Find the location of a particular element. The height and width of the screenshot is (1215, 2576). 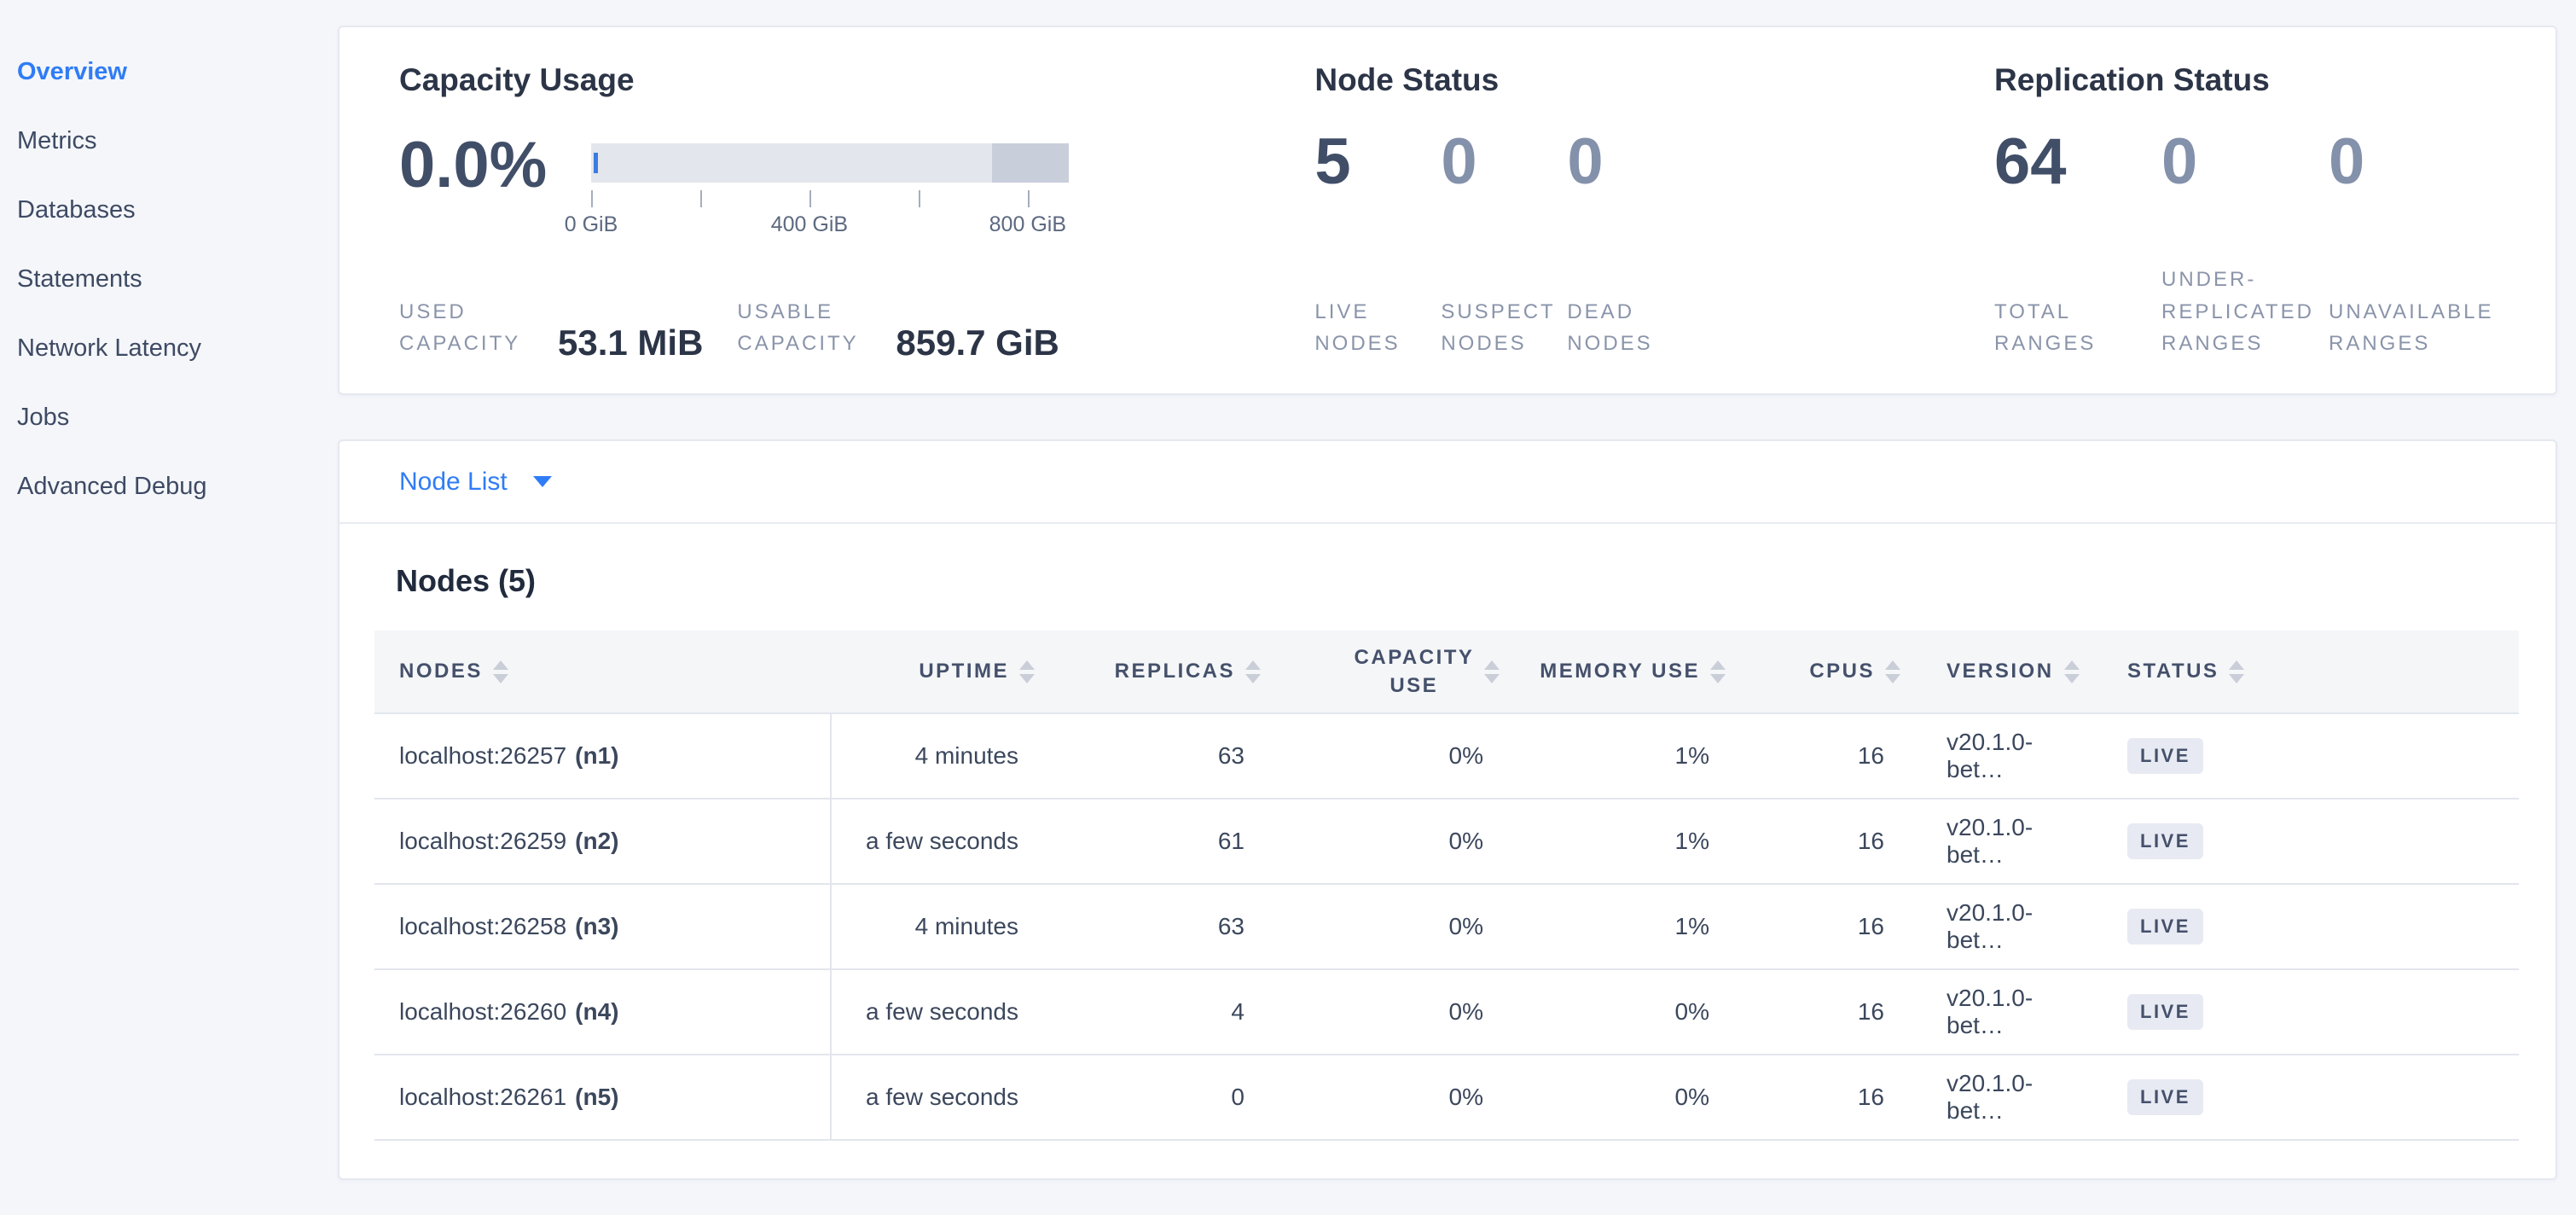

column-header-label: CAPACITY USE is located at coordinates (1414, 671).